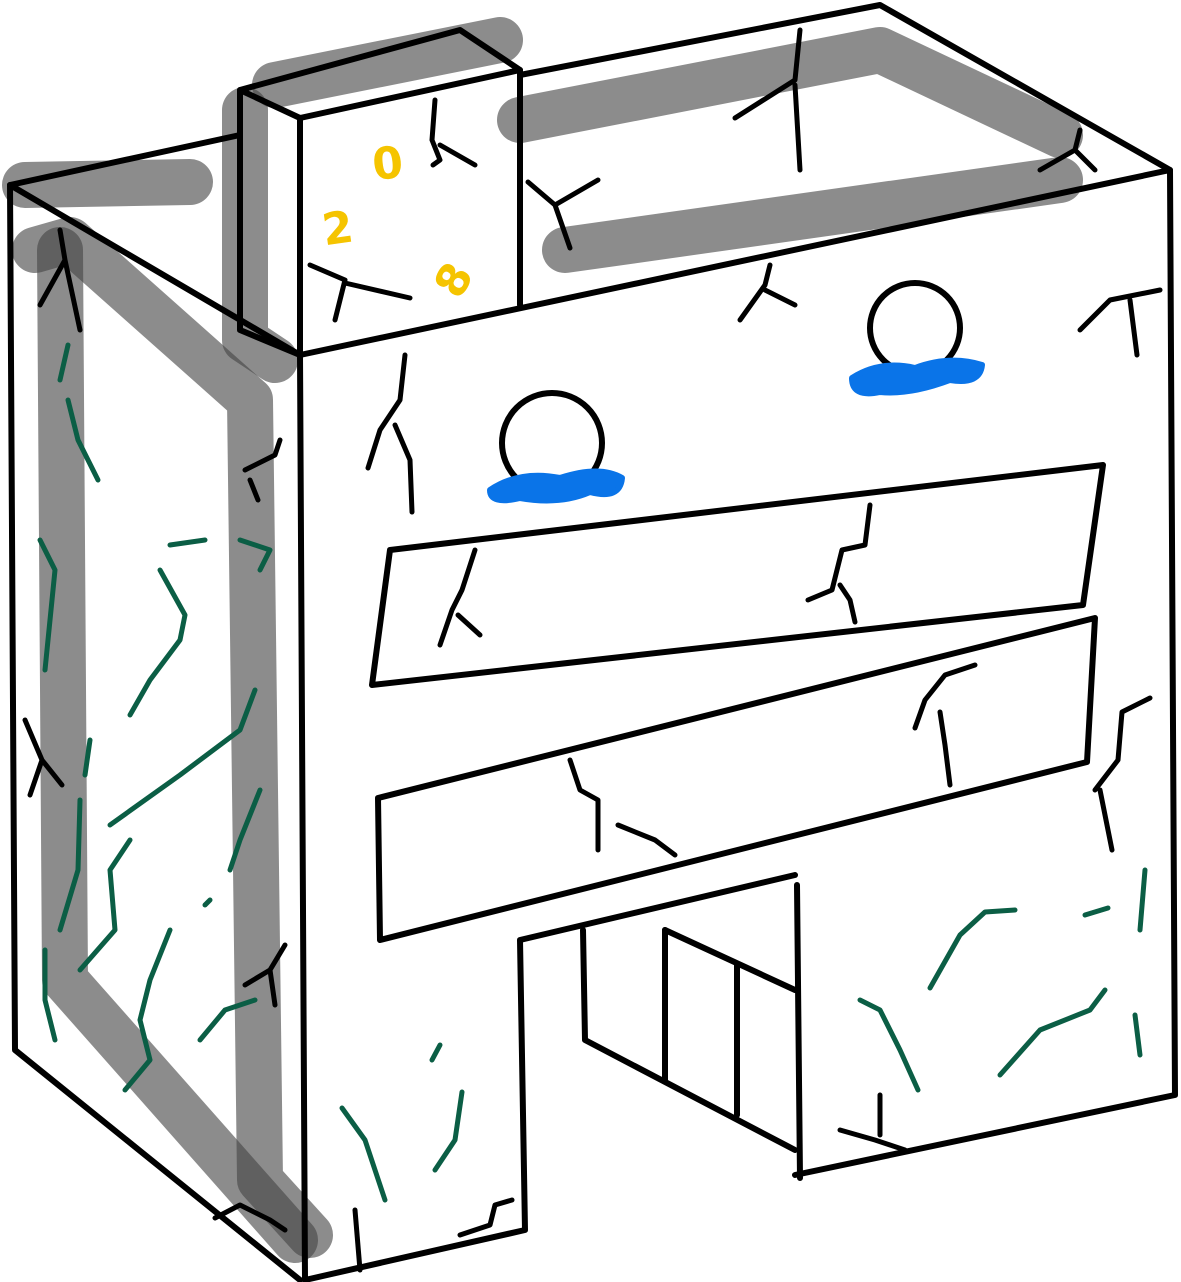  I want to click on digit-two: 2, so click(337, 228).